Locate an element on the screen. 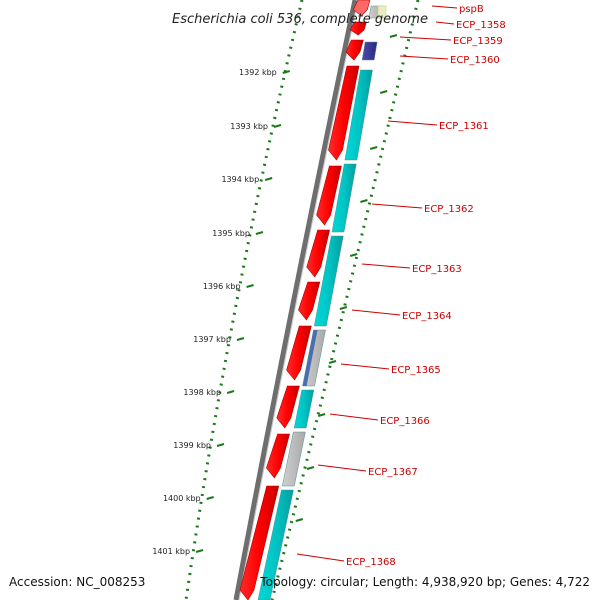 Image resolution: width=600 pixels, height=600 pixels. gene-label: ECP_1360 is located at coordinates (475, 60).